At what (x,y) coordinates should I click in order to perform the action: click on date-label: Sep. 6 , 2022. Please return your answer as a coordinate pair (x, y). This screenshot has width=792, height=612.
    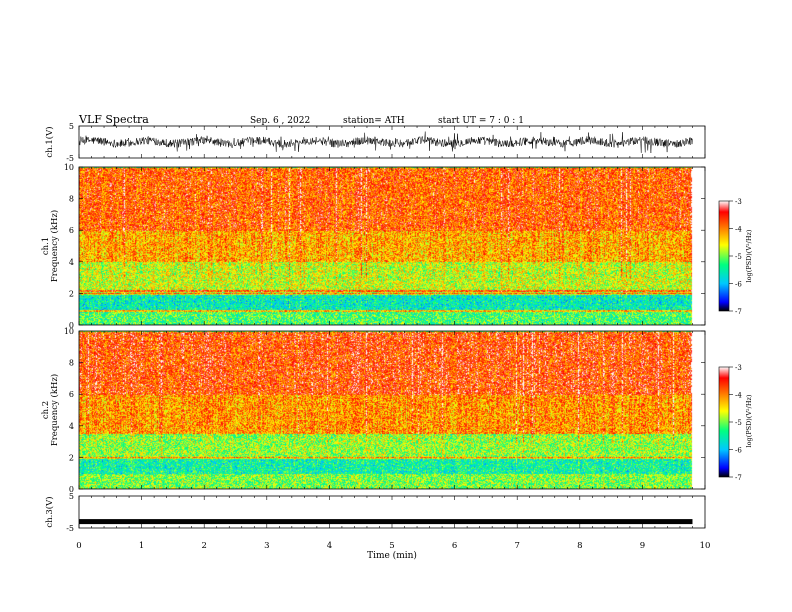
    Looking at the image, I should click on (280, 121).